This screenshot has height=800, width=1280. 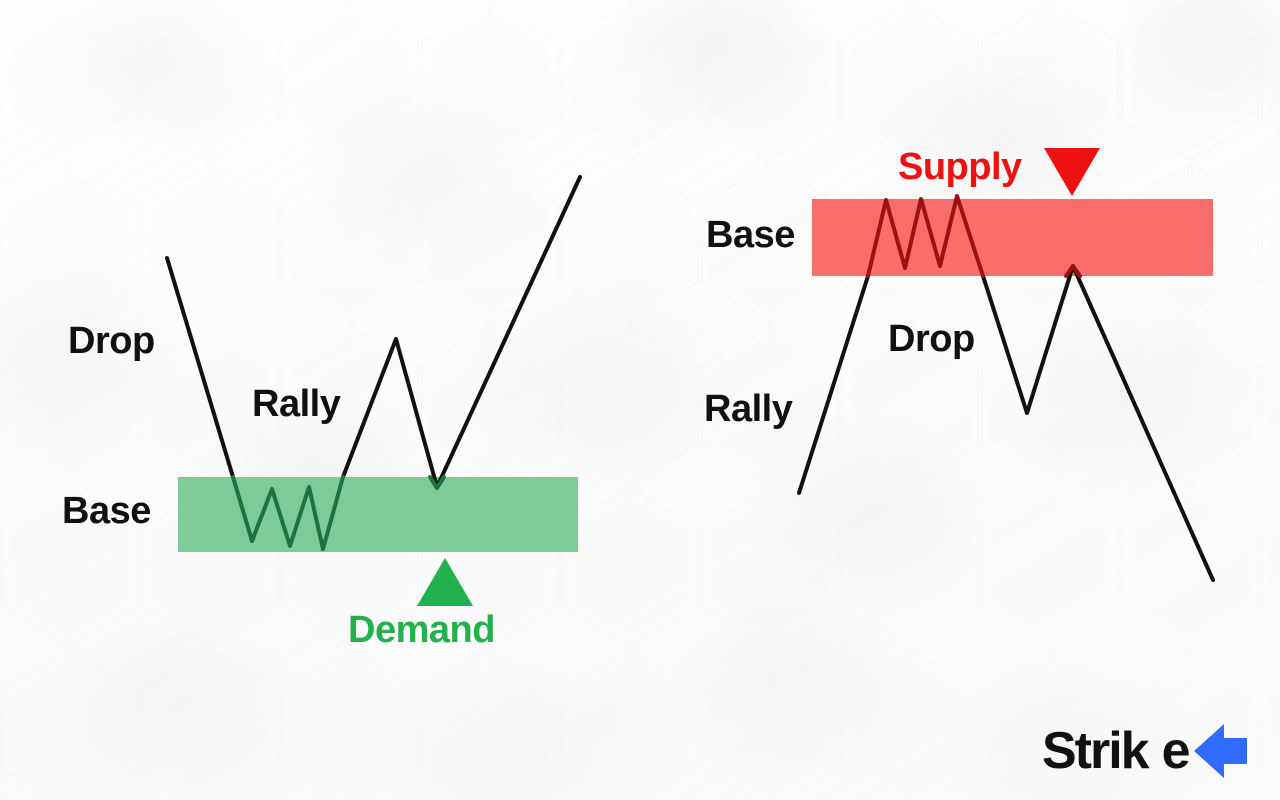 What do you see at coordinates (111, 341) in the screenshot?
I see `demand-label-drop: Drop` at bounding box center [111, 341].